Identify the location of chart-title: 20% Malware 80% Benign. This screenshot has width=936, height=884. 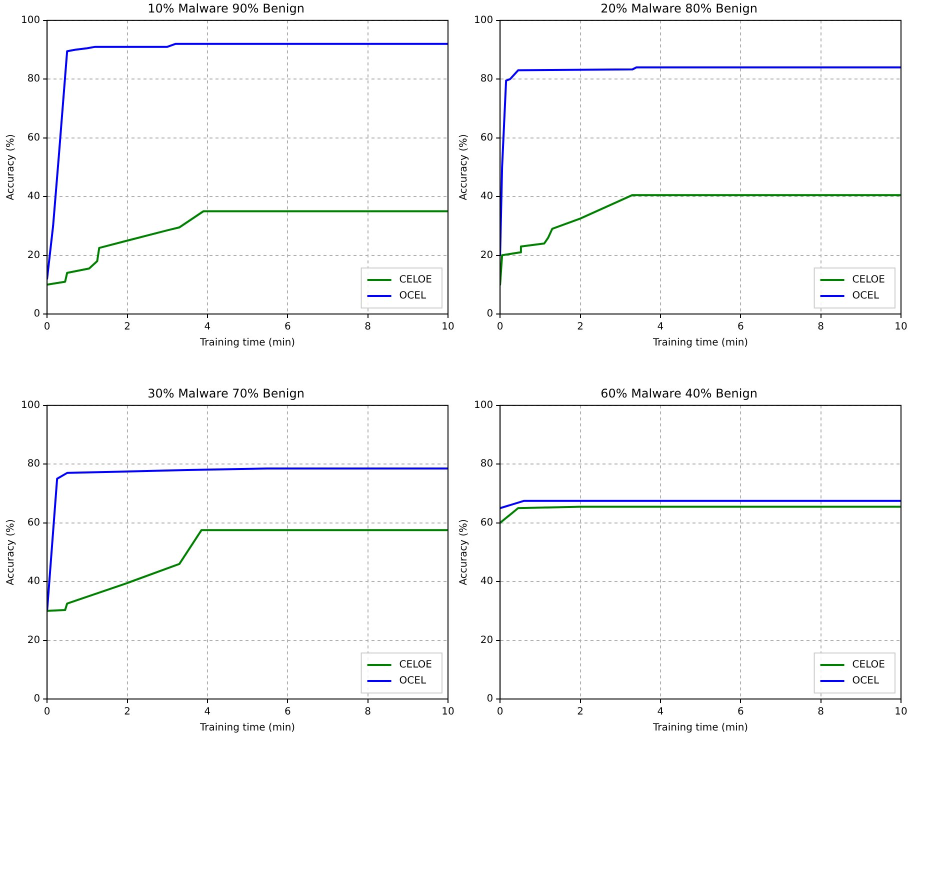
(679, 8).